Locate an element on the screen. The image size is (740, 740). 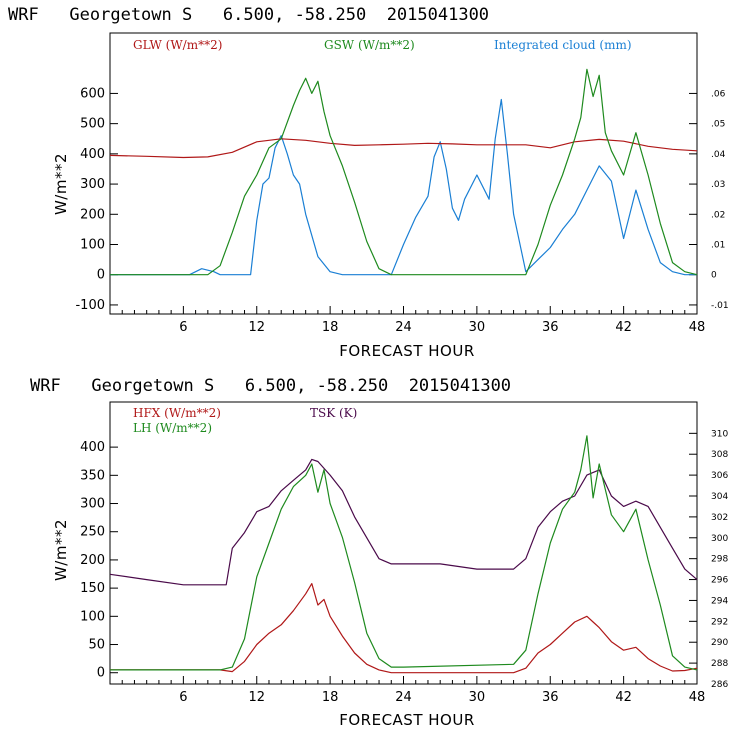
y2-tick-label: 300 is located at coordinates (719, 539).